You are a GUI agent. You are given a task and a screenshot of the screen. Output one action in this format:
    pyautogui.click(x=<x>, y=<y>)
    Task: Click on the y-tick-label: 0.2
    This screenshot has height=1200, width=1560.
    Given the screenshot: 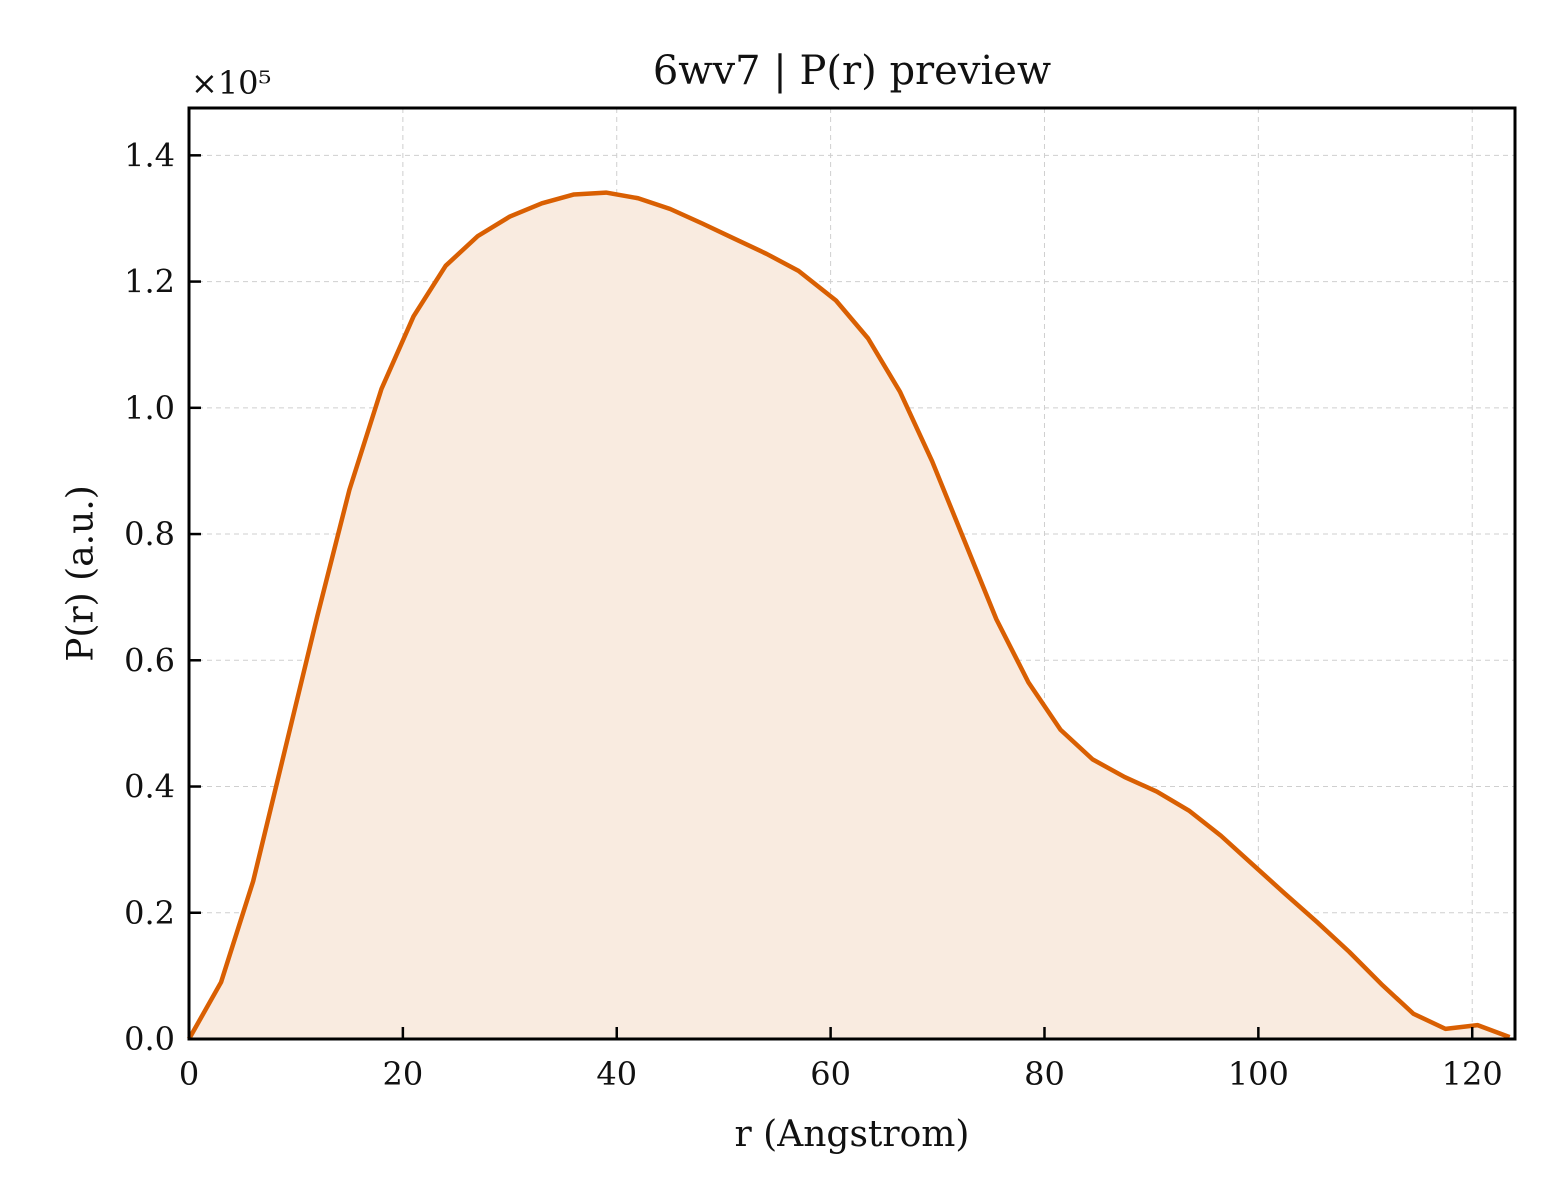 What is the action you would take?
    pyautogui.click(x=149, y=913)
    